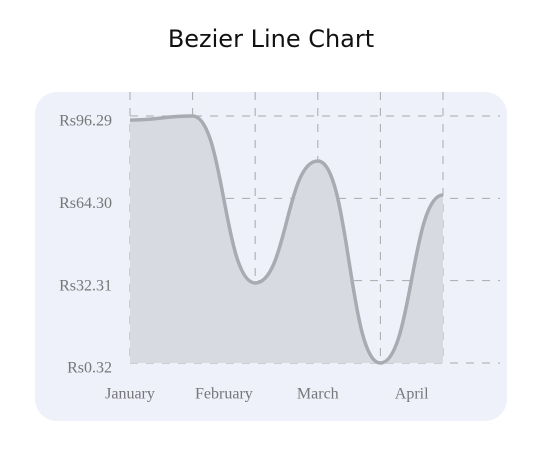 Image resolution: width=550 pixels, height=460 pixels. I want to click on x-tick-label: March, so click(318, 394).